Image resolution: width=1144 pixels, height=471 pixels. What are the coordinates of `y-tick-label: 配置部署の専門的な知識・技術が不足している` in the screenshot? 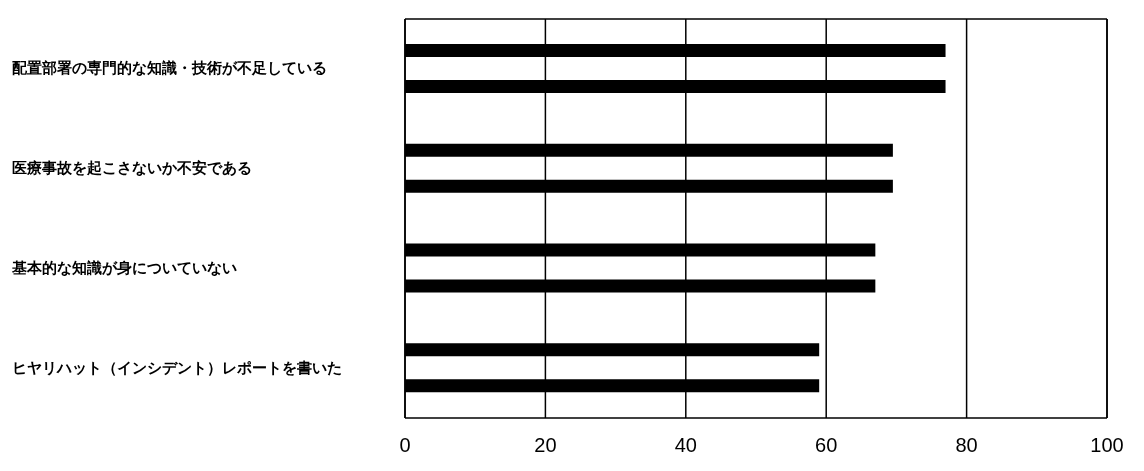 It's located at (169, 68).